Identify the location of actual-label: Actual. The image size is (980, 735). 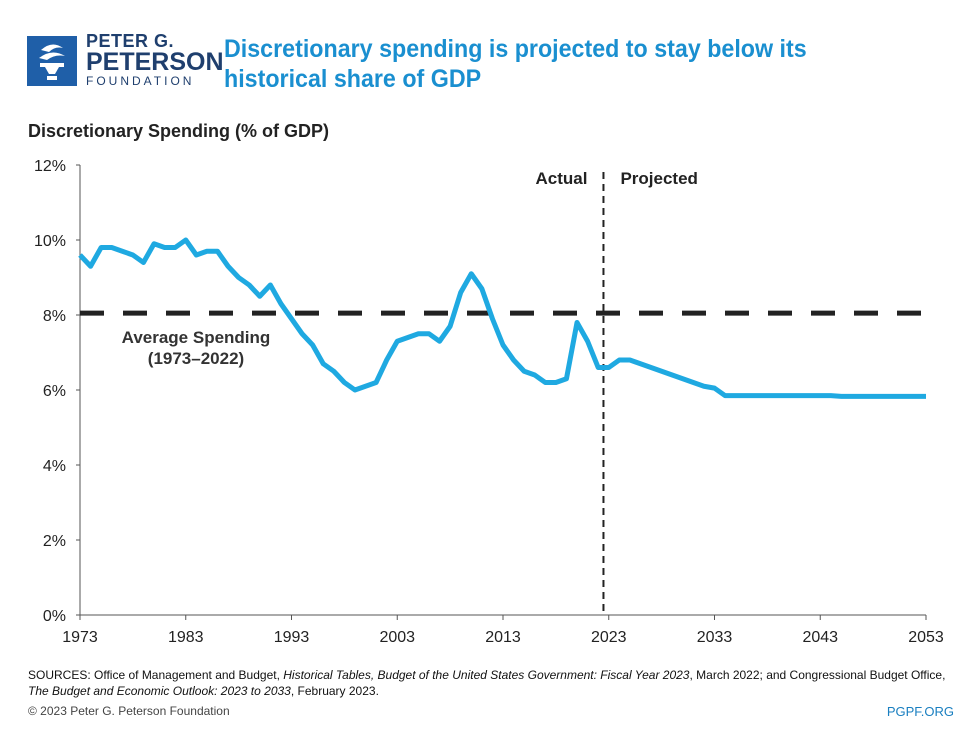
(561, 178).